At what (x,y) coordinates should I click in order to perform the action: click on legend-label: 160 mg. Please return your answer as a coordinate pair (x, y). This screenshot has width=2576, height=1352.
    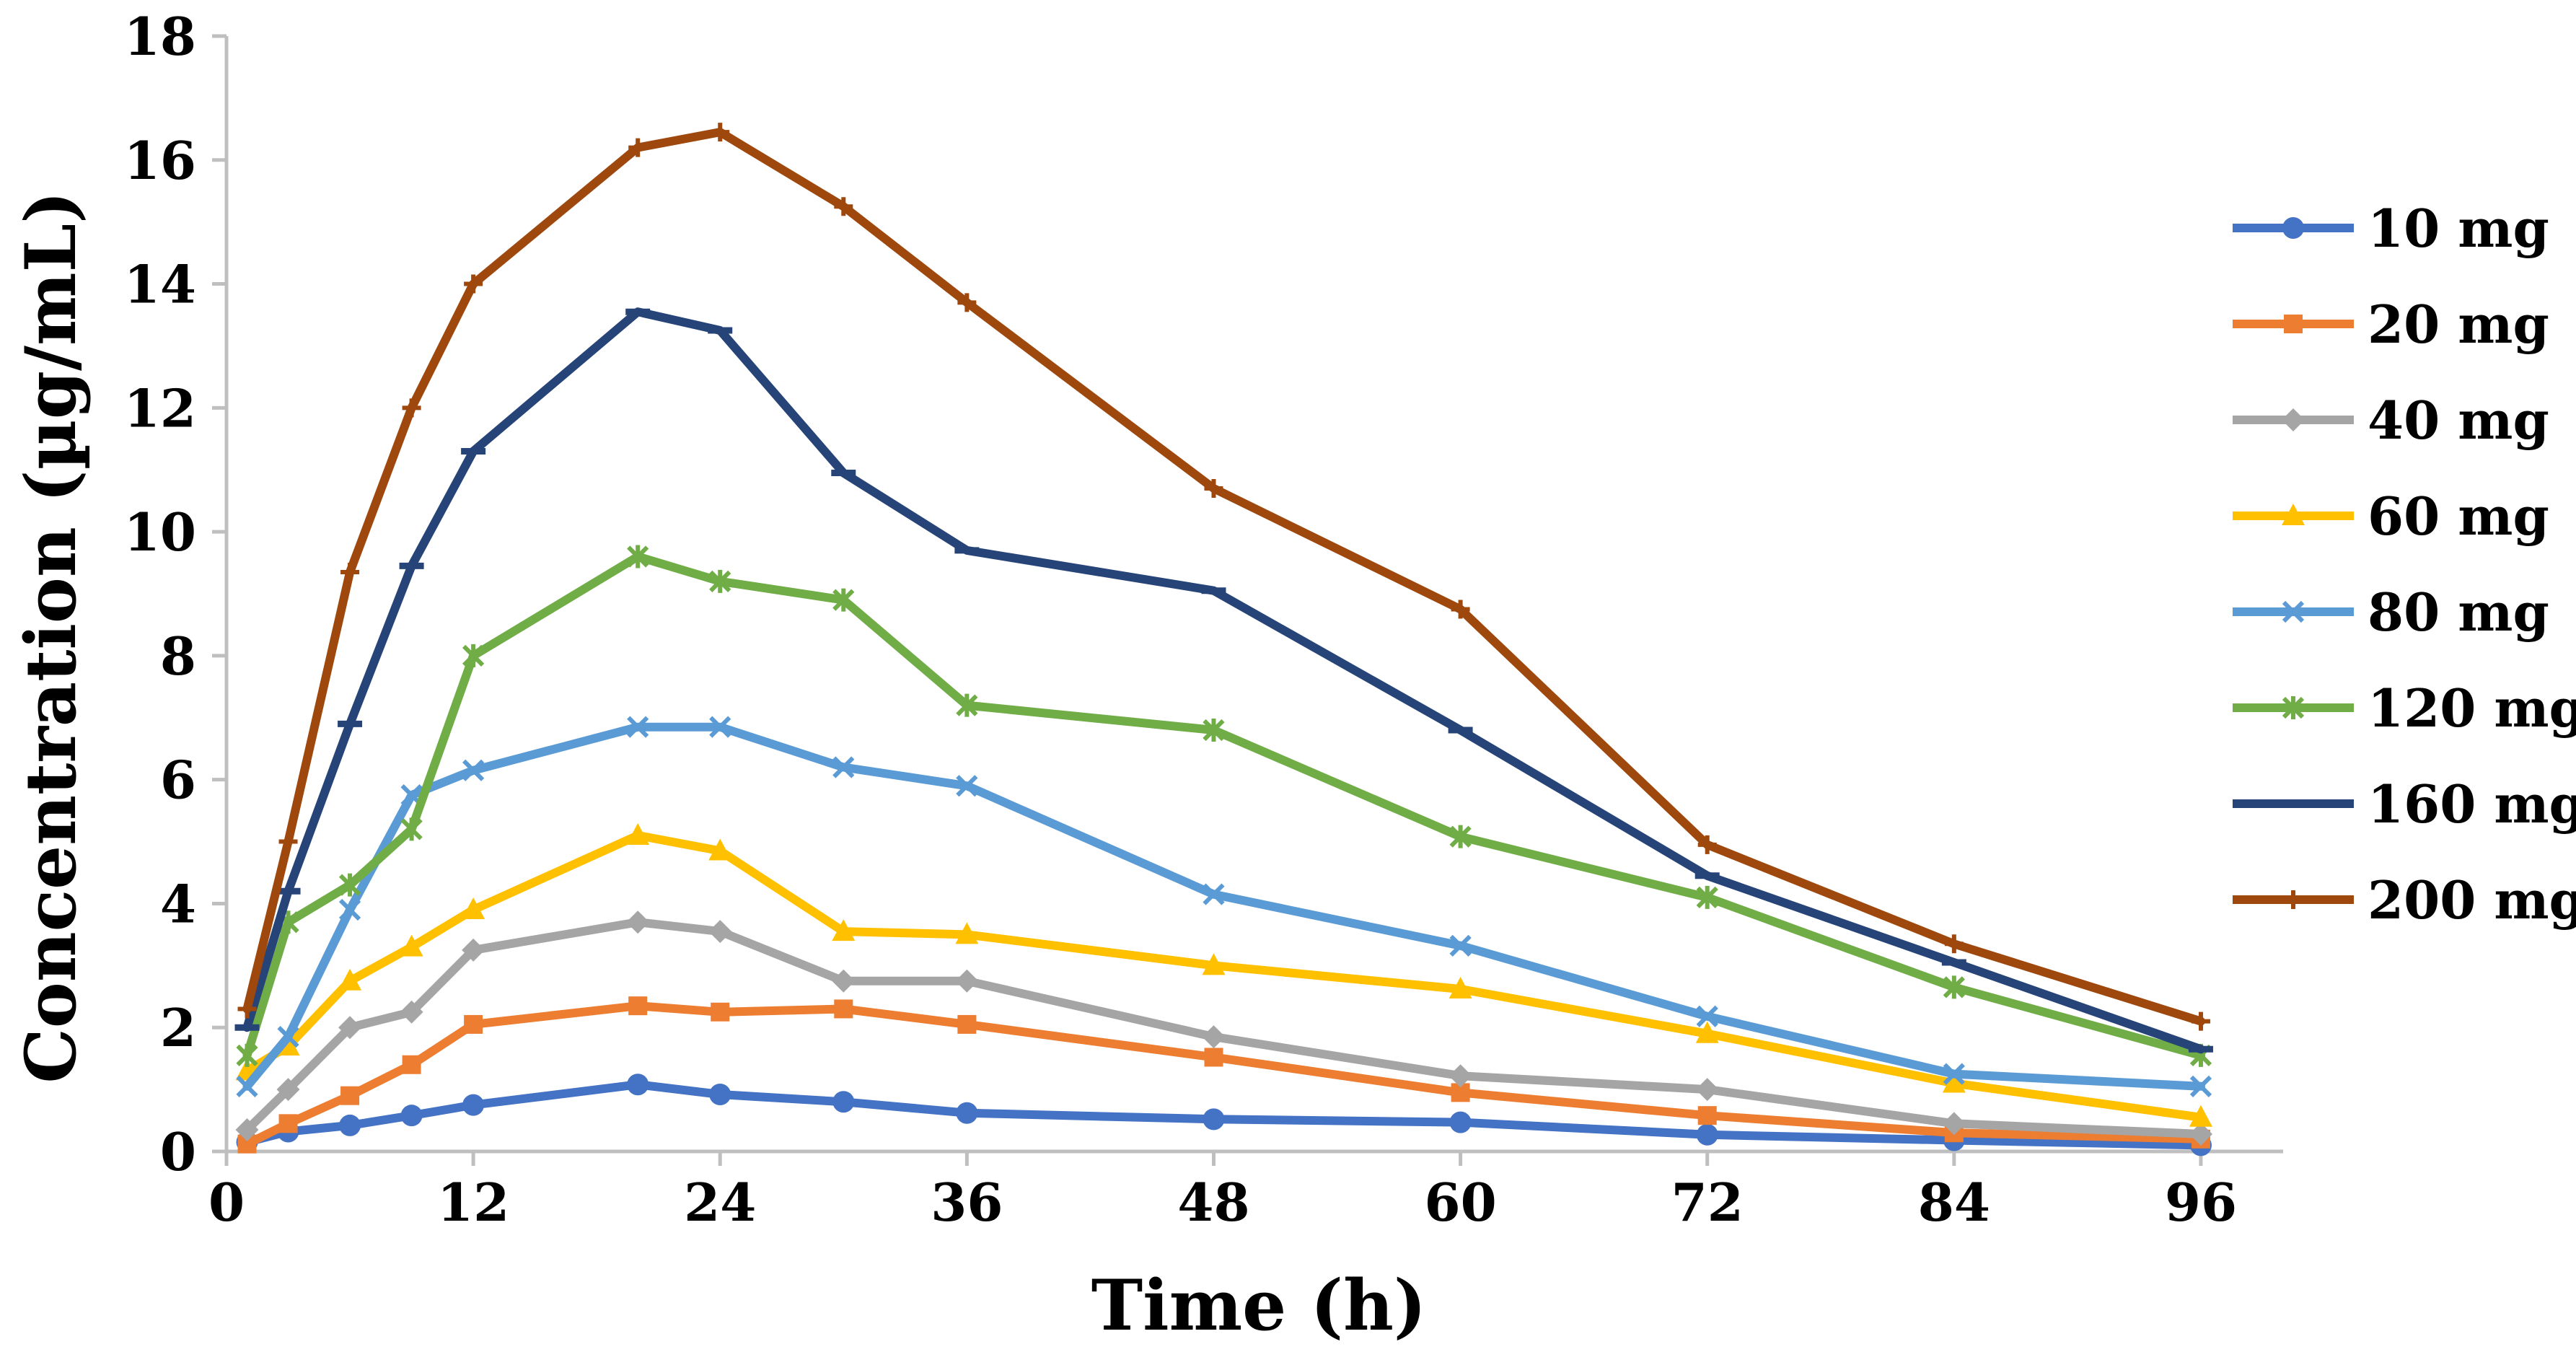
    Looking at the image, I should click on (2472, 804).